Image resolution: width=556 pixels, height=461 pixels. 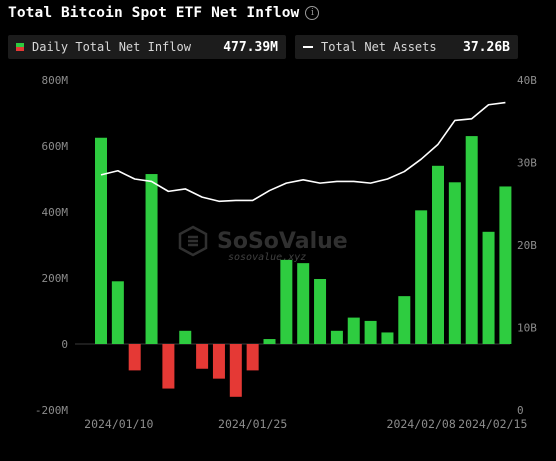 I want to click on x-tick-label: 2024/02/08, so click(x=421, y=424).